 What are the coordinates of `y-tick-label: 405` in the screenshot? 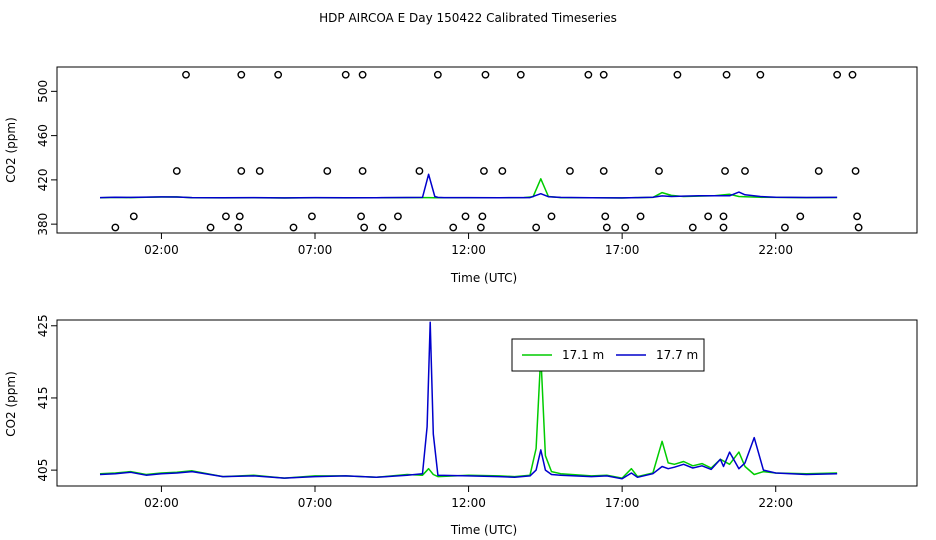 It's located at (43, 470).